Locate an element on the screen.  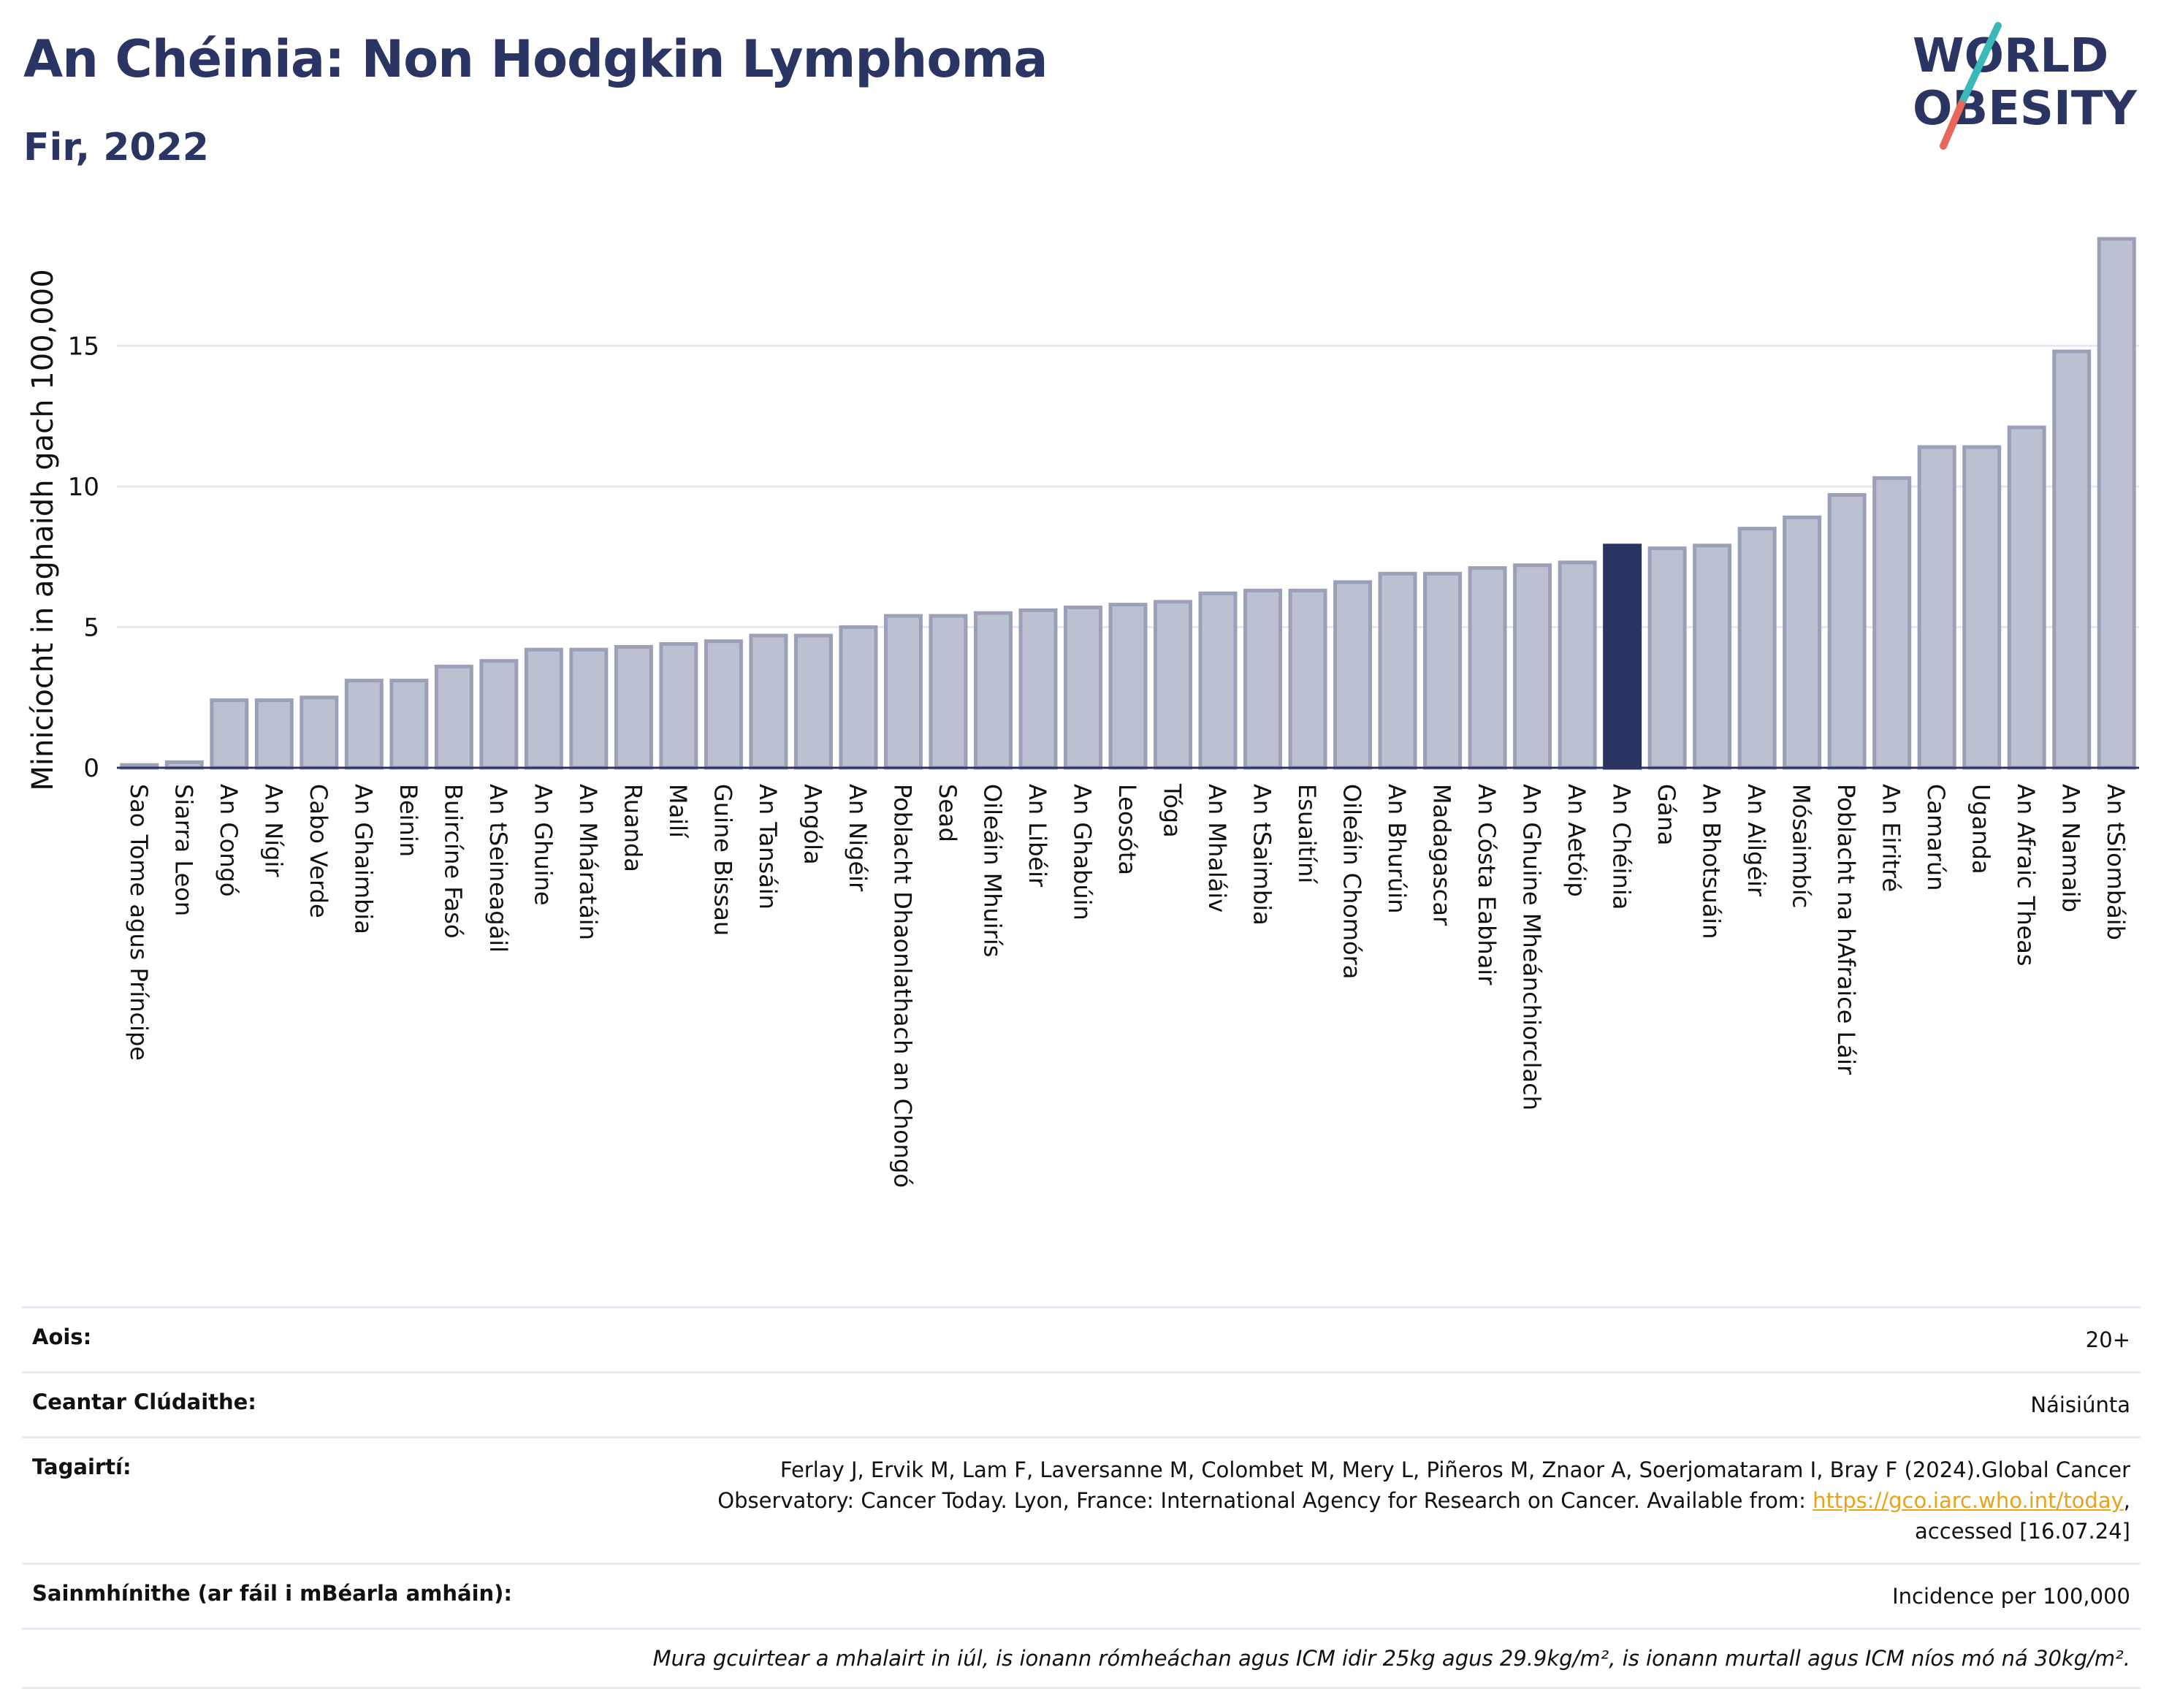
x-tick-label: An Aetóip is located at coordinates (1577, 840).